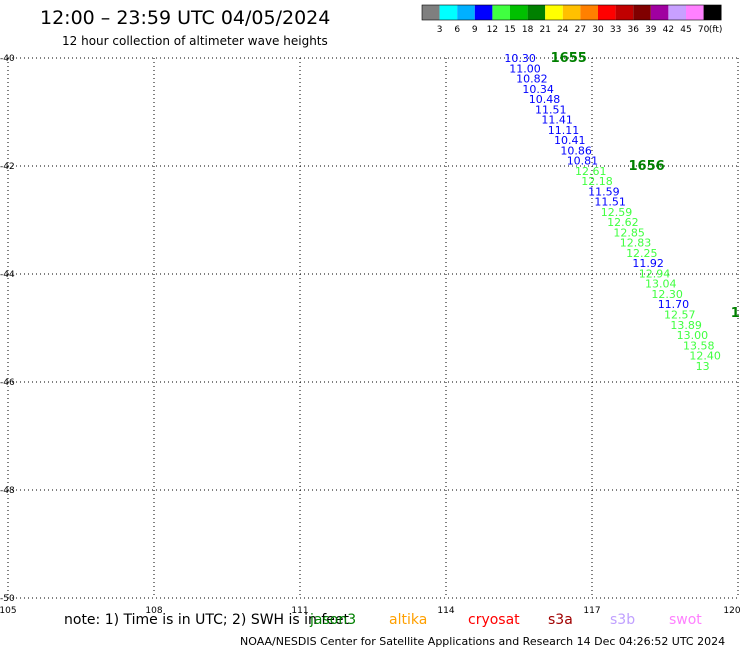  I want to click on swh-value-label: 12.83, so click(636, 243).